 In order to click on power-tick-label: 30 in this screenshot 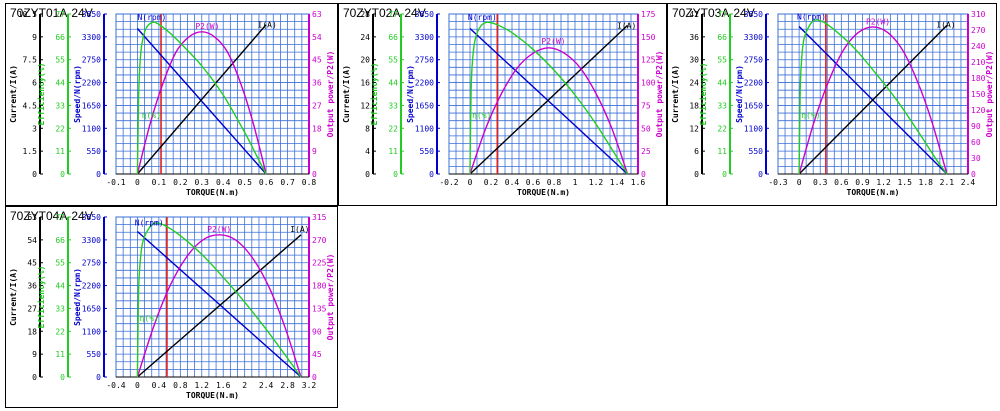, I will do `click(976, 158)`.